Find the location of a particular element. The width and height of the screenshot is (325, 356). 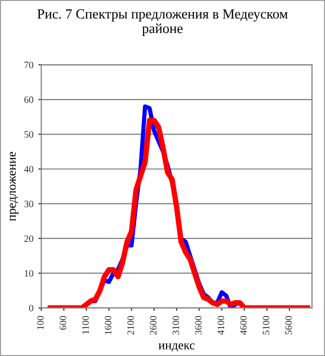

x-tick-label: 3600 is located at coordinates (198, 325).